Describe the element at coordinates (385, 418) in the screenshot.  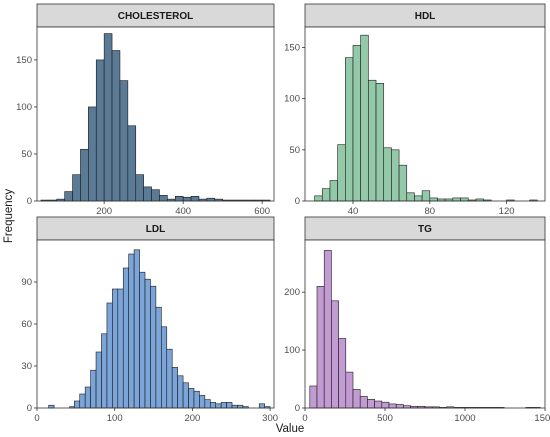
I see `x-tick-label: 500` at that location.